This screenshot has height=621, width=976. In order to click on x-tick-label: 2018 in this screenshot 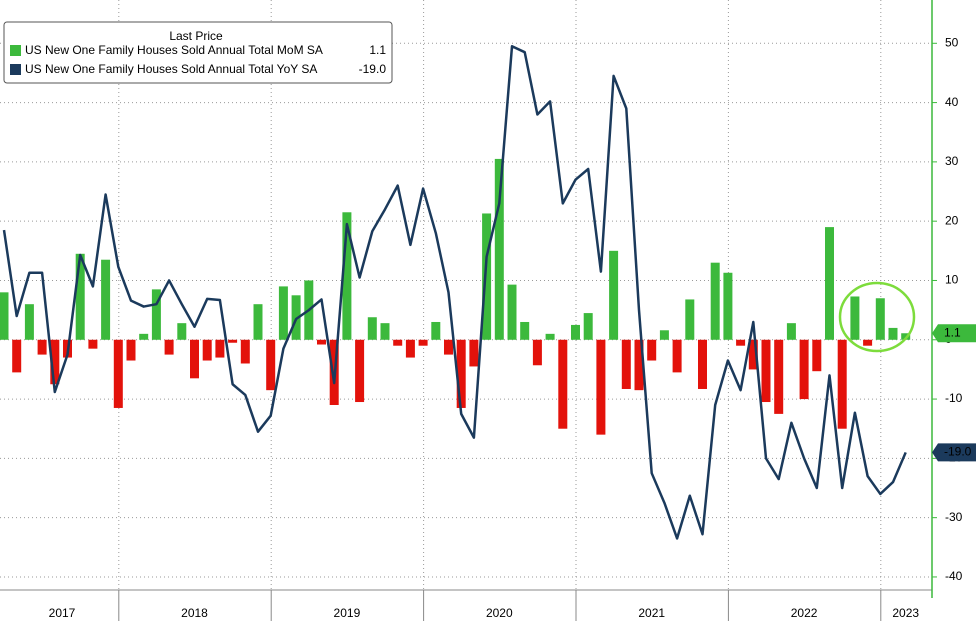, I will do `click(194, 613)`.